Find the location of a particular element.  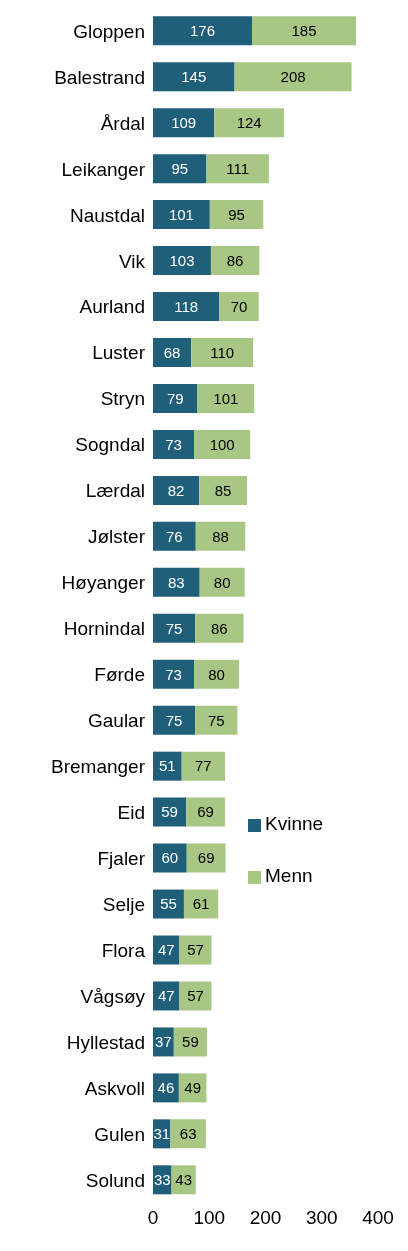

y-tick-label: Askvoll is located at coordinates (114, 1088).